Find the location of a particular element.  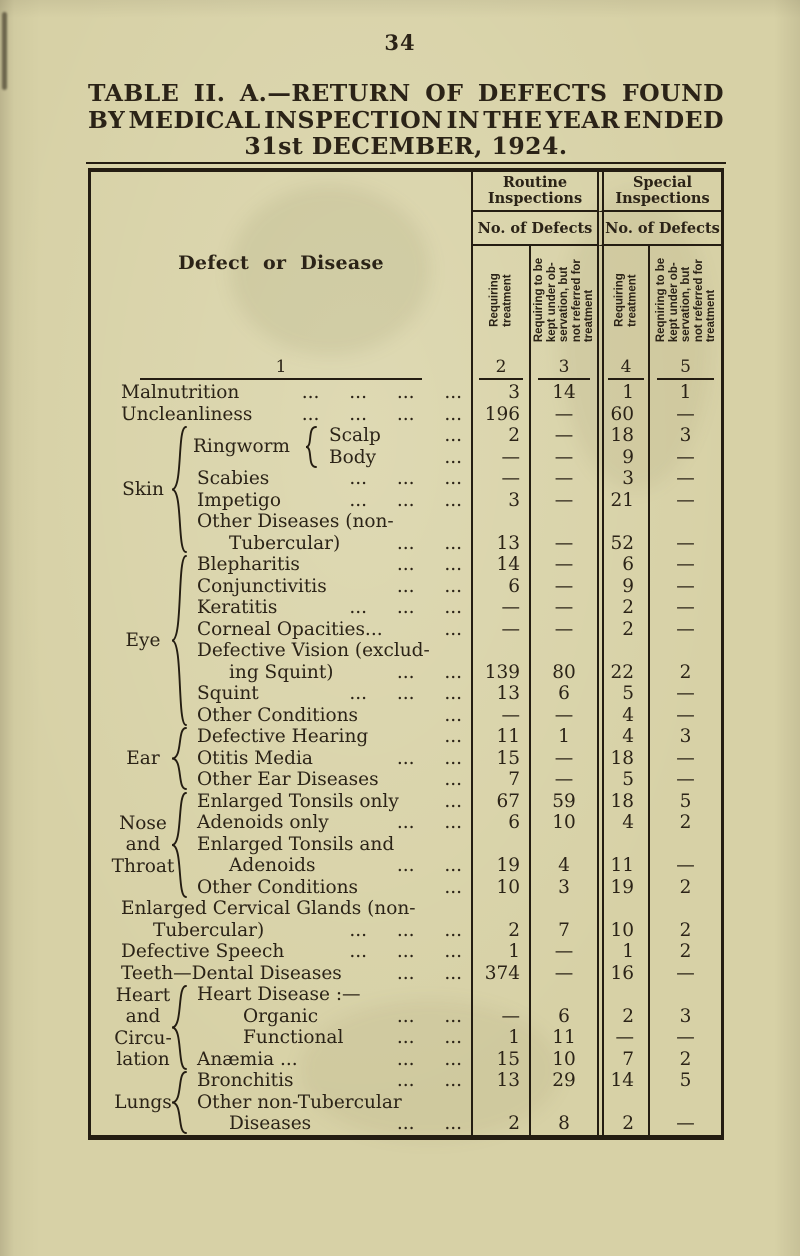

special-requiring-treatment-value is located at coordinates (622, 995).